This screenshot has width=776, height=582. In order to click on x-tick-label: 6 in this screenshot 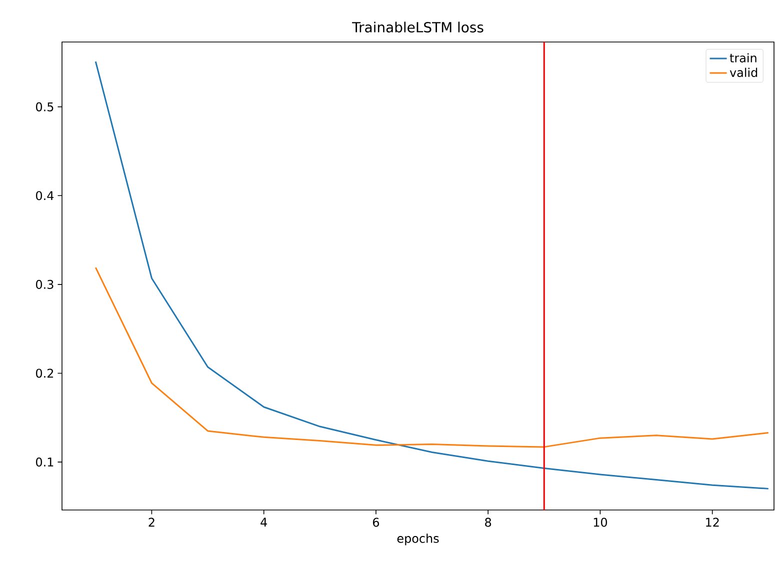, I will do `click(376, 522)`.